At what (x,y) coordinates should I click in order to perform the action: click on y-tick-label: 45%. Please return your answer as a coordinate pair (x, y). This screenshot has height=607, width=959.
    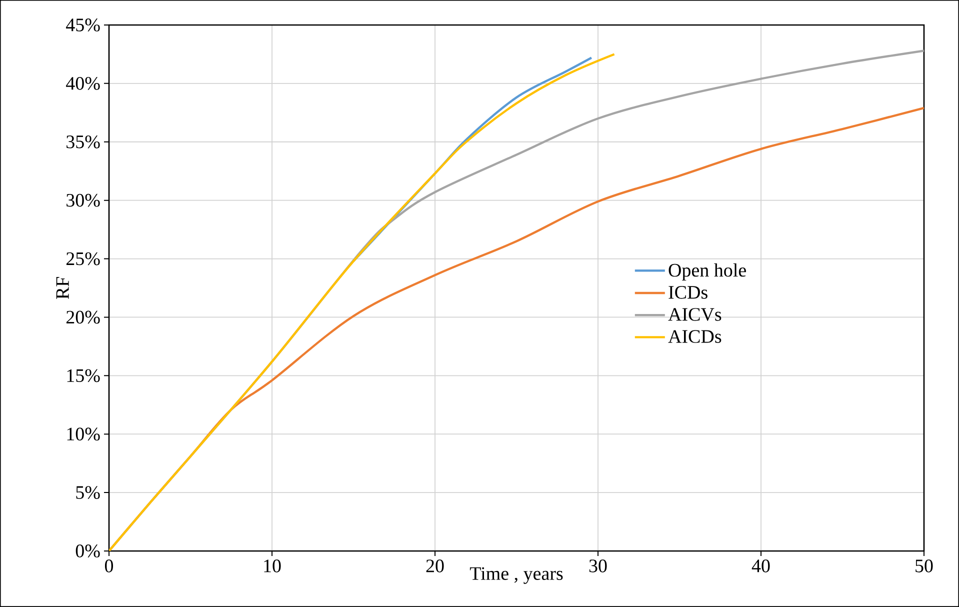
    Looking at the image, I should click on (83, 25).